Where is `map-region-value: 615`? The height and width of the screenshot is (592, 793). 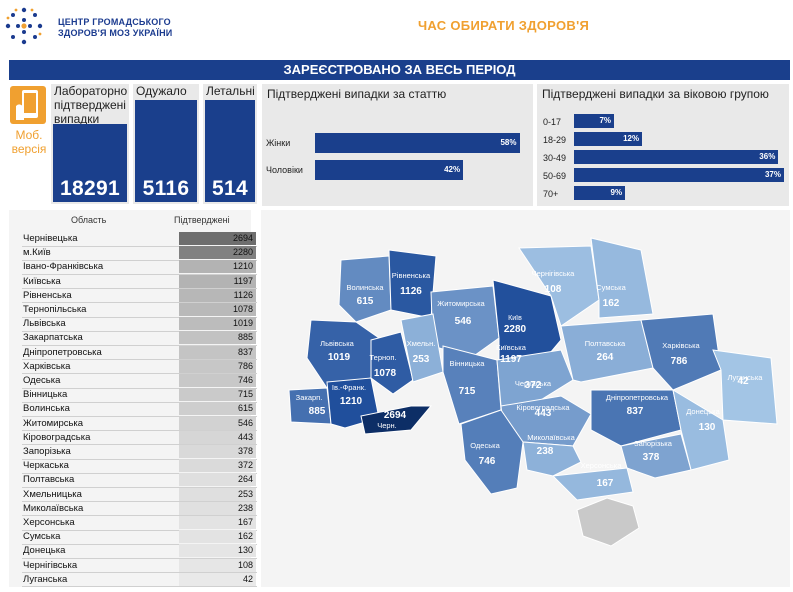
map-region-value: 615 is located at coordinates (365, 301).